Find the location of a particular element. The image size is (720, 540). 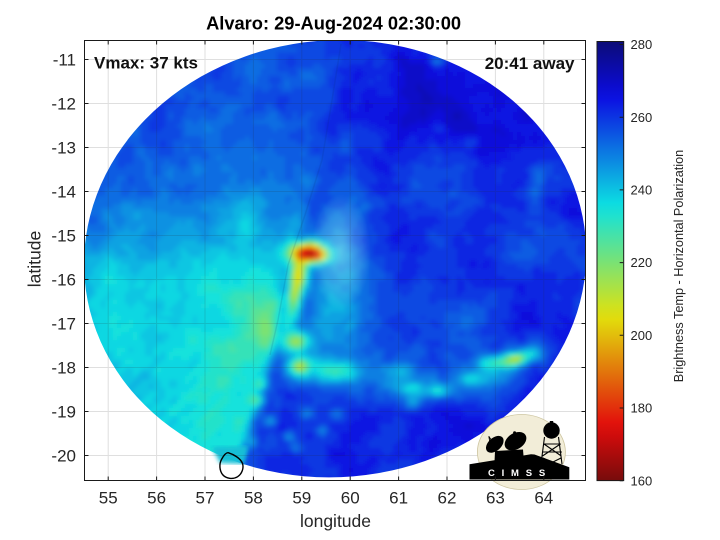

svg-text: -13 is located at coordinates (63, 148).